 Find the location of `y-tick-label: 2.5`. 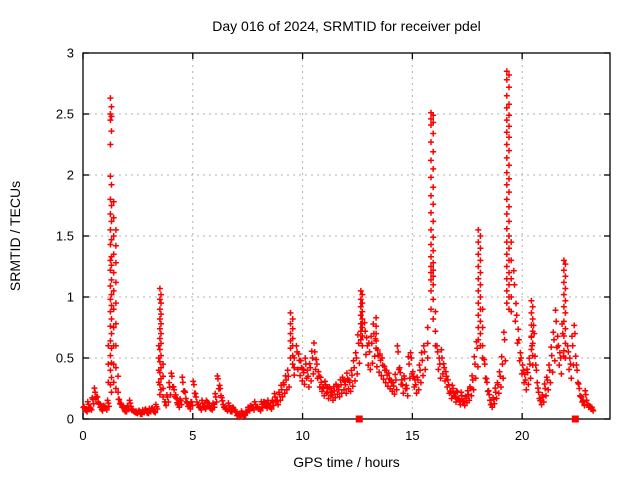

y-tick-label: 2.5 is located at coordinates (65, 114).